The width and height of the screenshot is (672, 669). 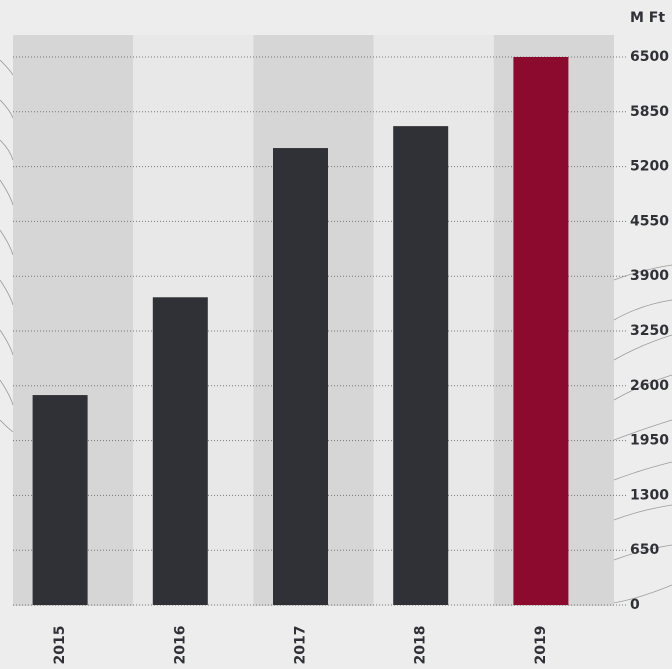 What do you see at coordinates (649, 221) in the screenshot?
I see `y-tick-label: 4550` at bounding box center [649, 221].